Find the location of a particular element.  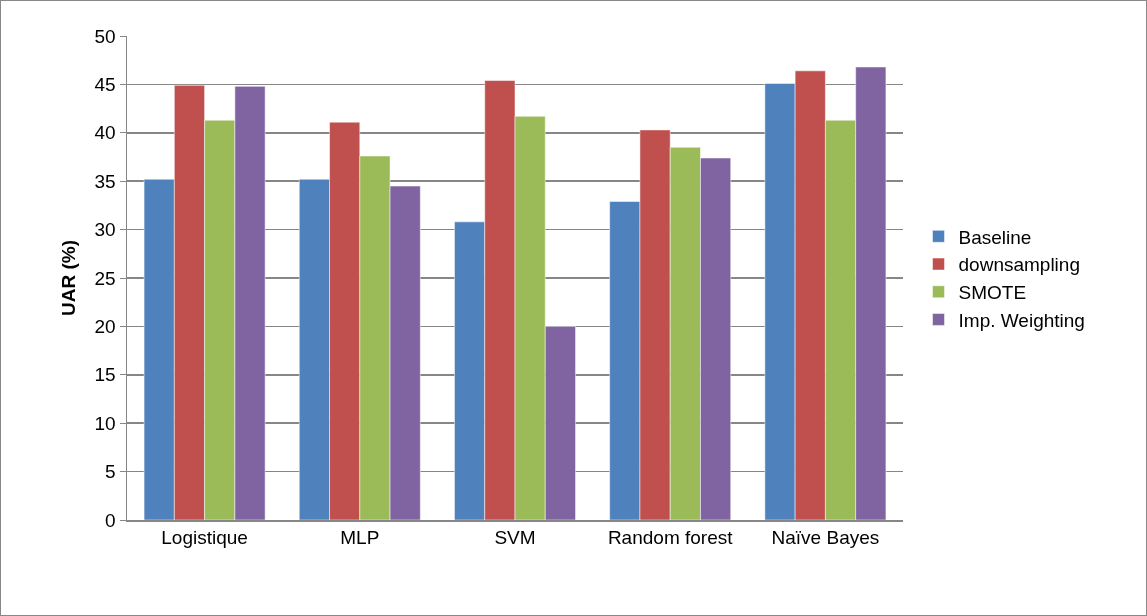

y-tick-label: 35 is located at coordinates (105, 181).